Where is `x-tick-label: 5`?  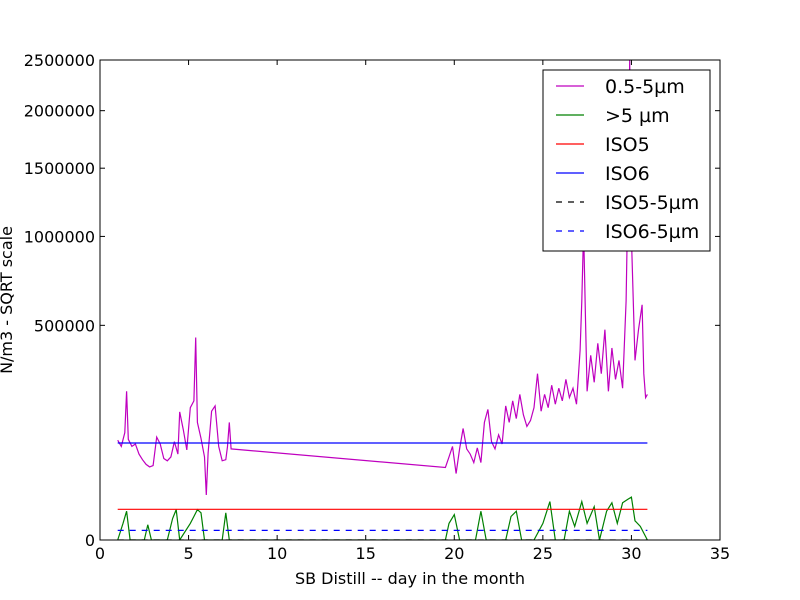 x-tick-label: 5 is located at coordinates (188, 553).